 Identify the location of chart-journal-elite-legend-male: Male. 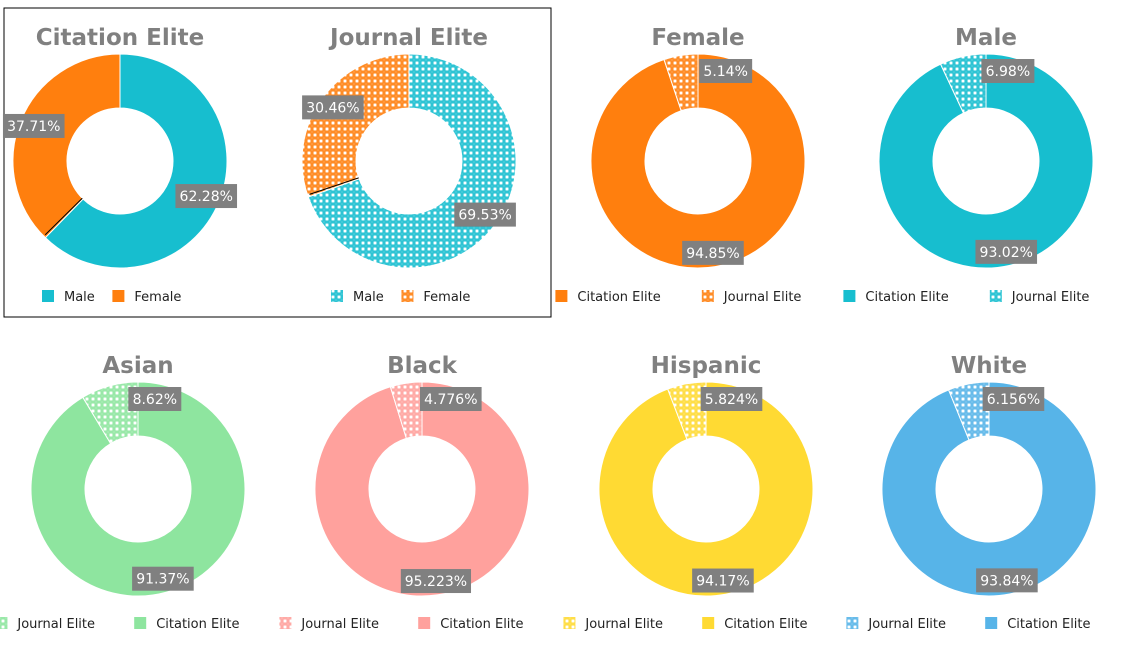
(357, 297).